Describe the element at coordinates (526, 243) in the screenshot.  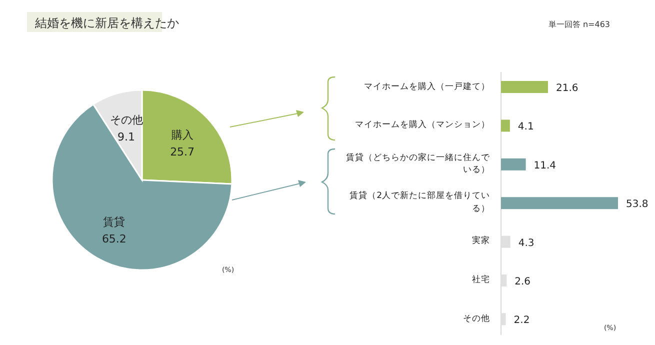
I see `data-label: 4.3` at that location.